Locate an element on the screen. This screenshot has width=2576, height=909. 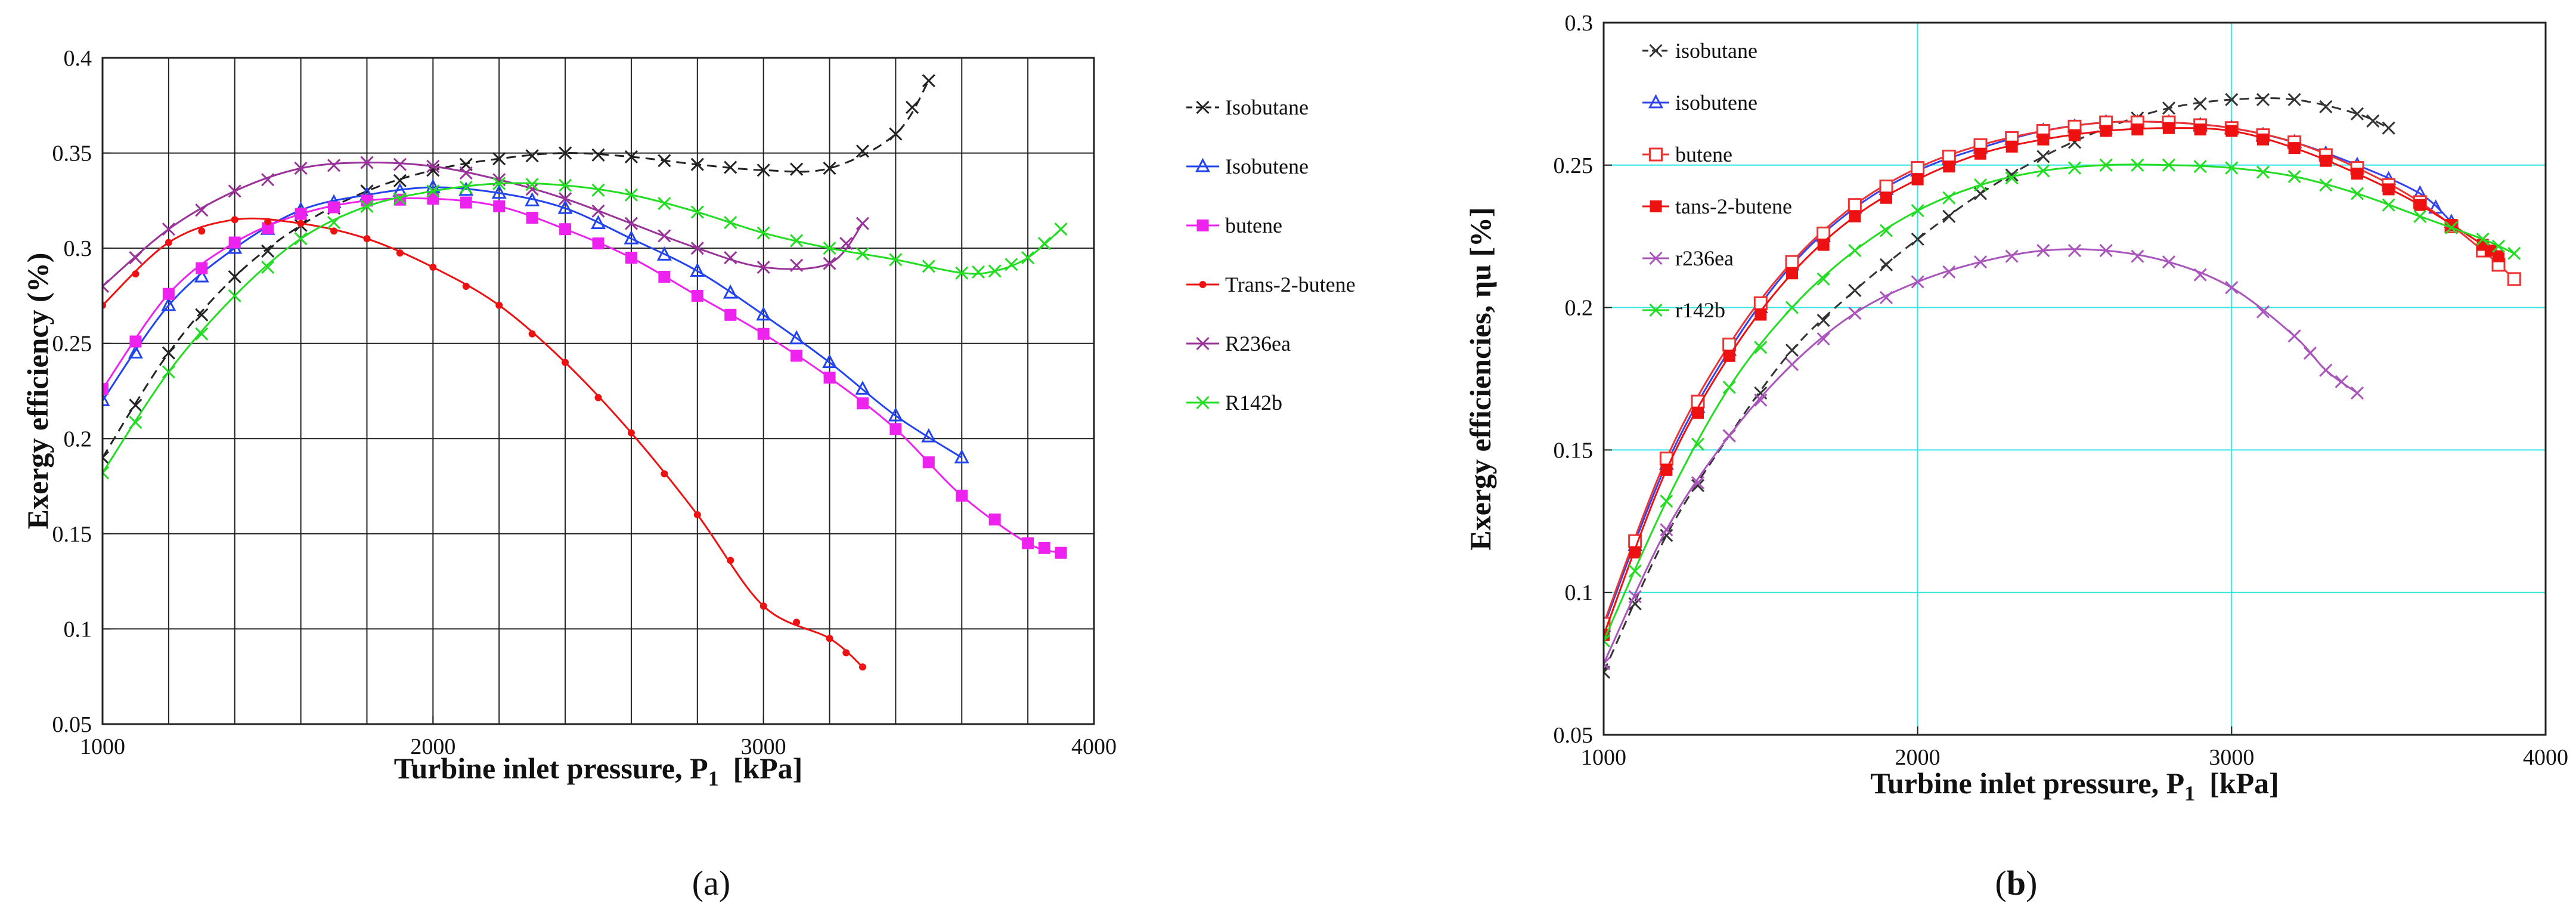
legend-item-r236ea: r236ea is located at coordinates (1688, 258).